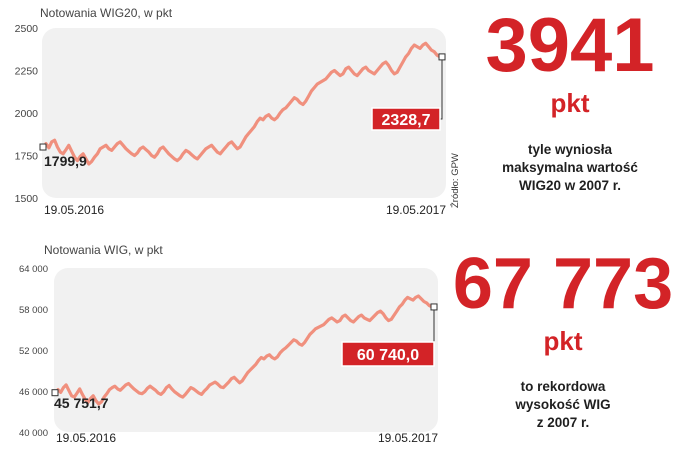  What do you see at coordinates (33, 433) in the screenshot?
I see `chart2-ytick-label: 40 000` at bounding box center [33, 433].